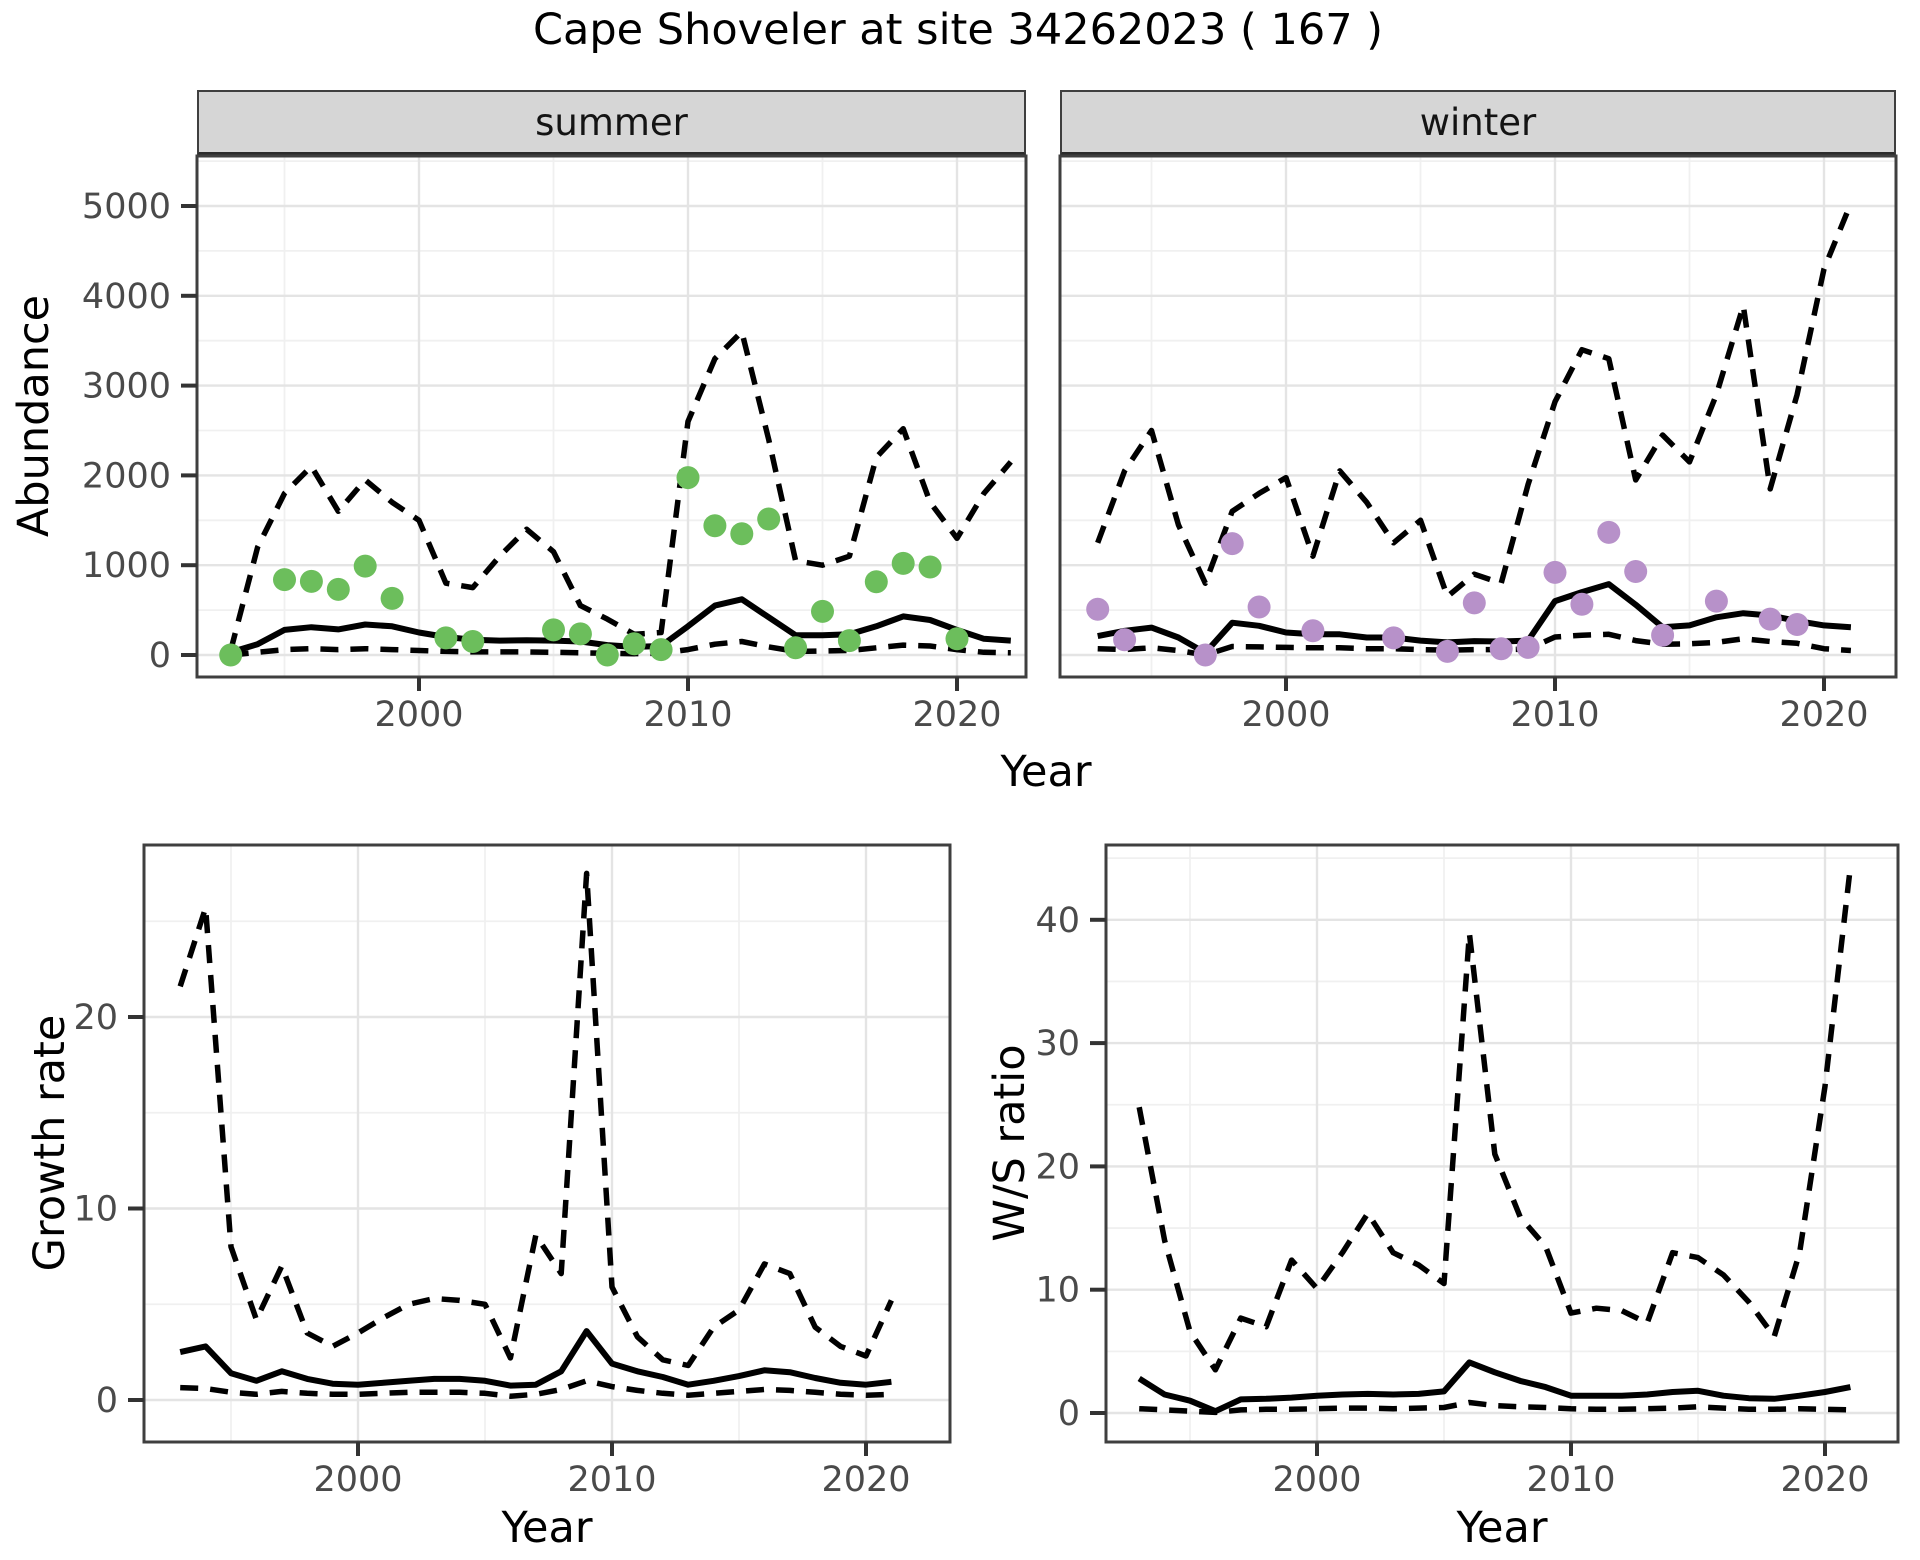 The height and width of the screenshot is (1560, 1920). Describe the element at coordinates (958, 30) in the screenshot. I see `figure-title: Cape Shoveler at site 34262023 ( 167 )` at that location.